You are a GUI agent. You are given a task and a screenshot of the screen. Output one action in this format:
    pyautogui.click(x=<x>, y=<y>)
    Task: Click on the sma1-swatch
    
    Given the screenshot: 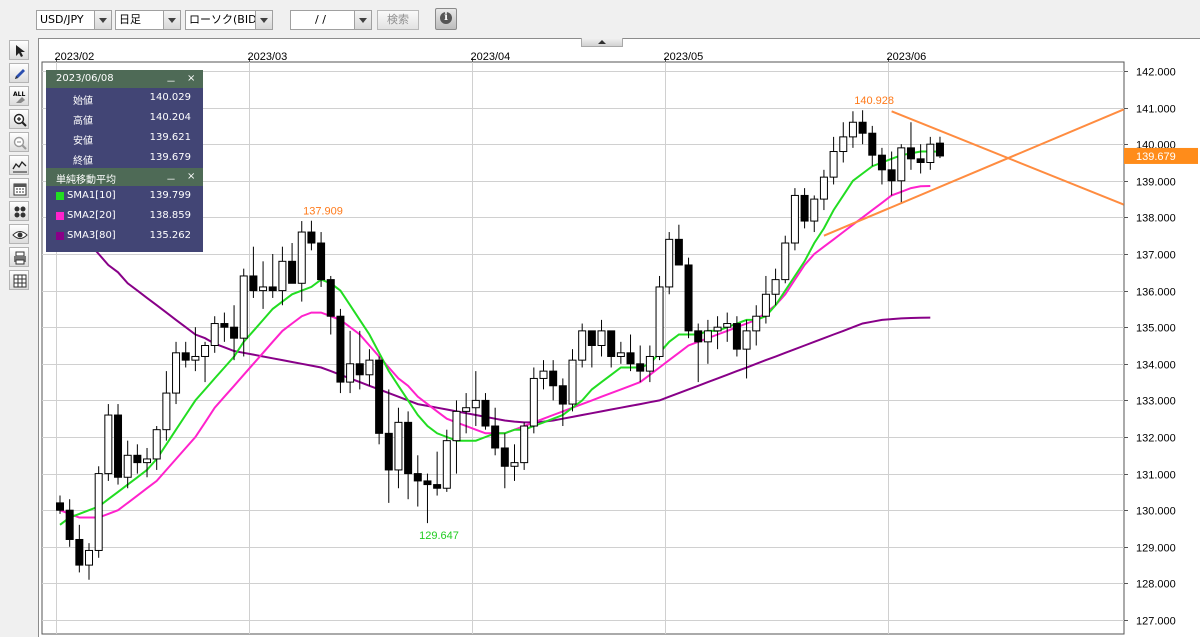 What is the action you would take?
    pyautogui.click(x=60, y=196)
    